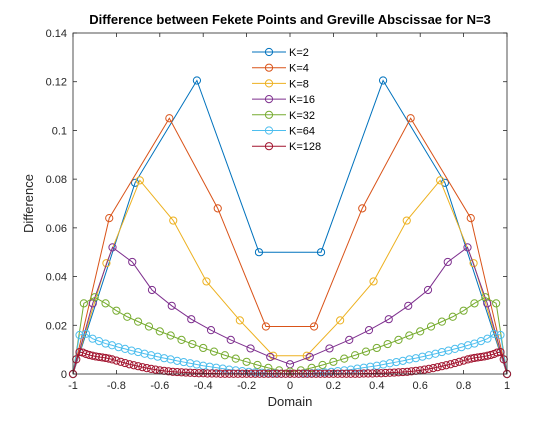 The height and width of the screenshot is (425, 560). What do you see at coordinates (283, 100) in the screenshot?
I see `legend-entry: K=16` at bounding box center [283, 100].